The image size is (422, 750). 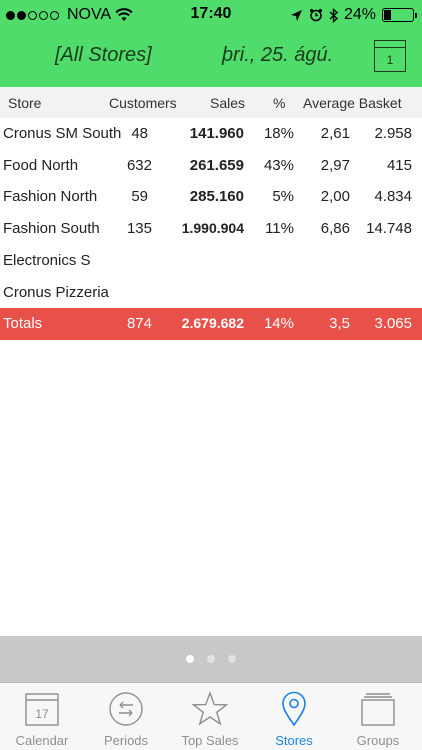 I want to click on status-bar: NOVA 17:40 24%, so click(x=211, y=15).